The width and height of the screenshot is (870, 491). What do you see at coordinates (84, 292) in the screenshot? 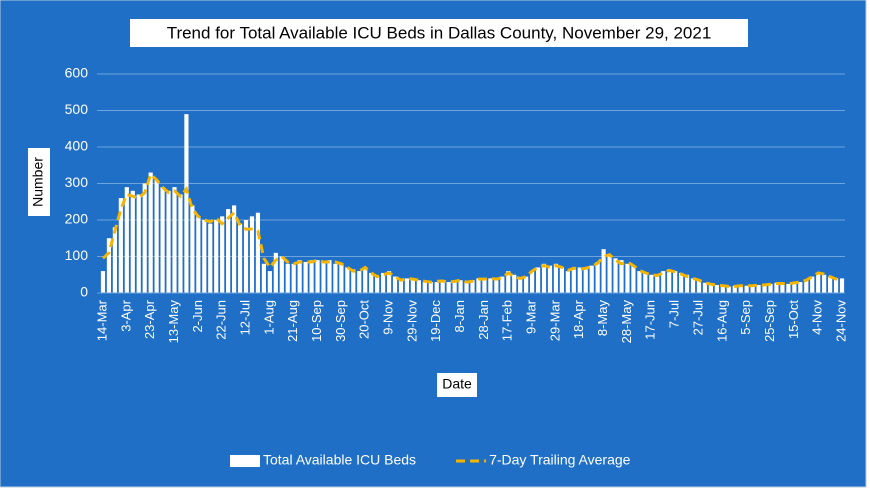
I see `y-tick-label: 0` at bounding box center [84, 292].